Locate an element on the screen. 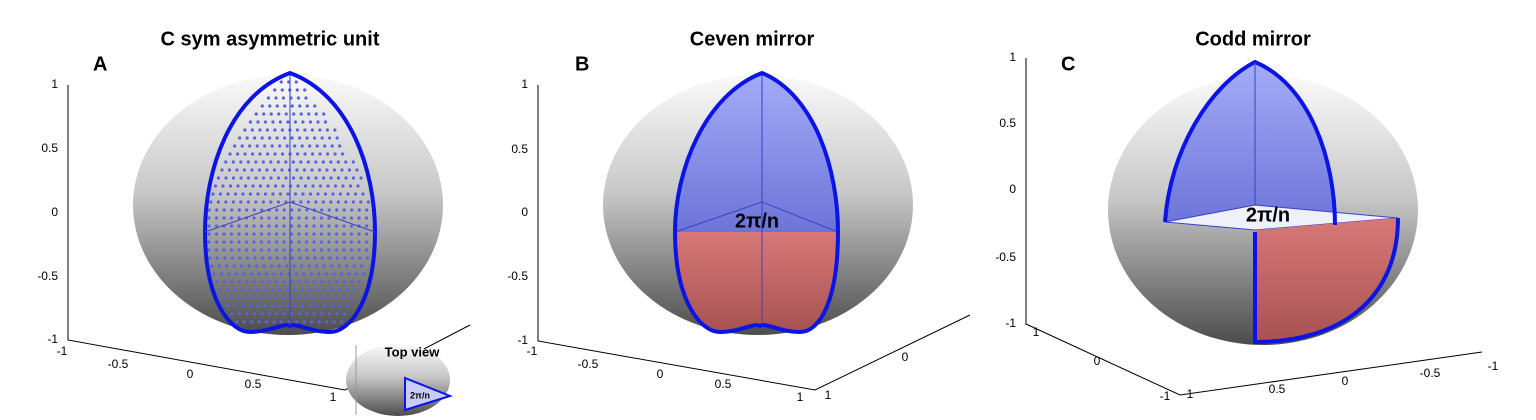 This screenshot has width=1536, height=420. x-tick-label: 1 is located at coordinates (800, 397).